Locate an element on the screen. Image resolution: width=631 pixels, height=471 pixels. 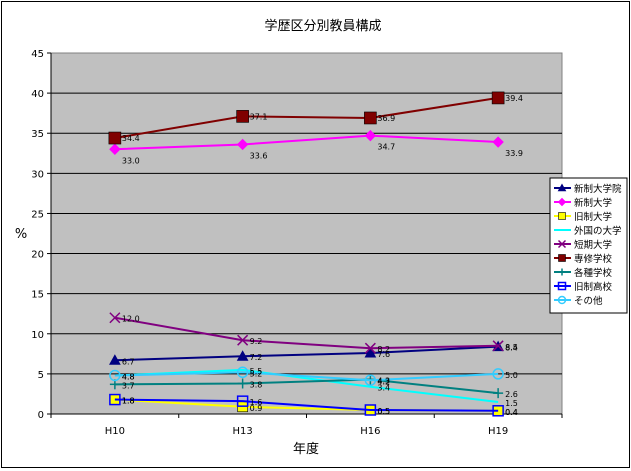
y-axis: 0 5 10 15 20 25 30 35 40 45 is located at coordinates (41, 235).